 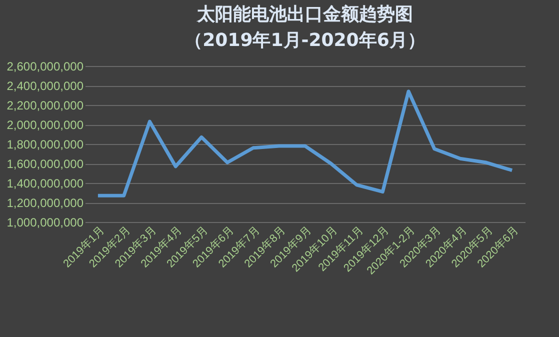 What do you see at coordinates (45, 164) in the screenshot?
I see `y-tick-label: 1,600,000,000` at bounding box center [45, 164].